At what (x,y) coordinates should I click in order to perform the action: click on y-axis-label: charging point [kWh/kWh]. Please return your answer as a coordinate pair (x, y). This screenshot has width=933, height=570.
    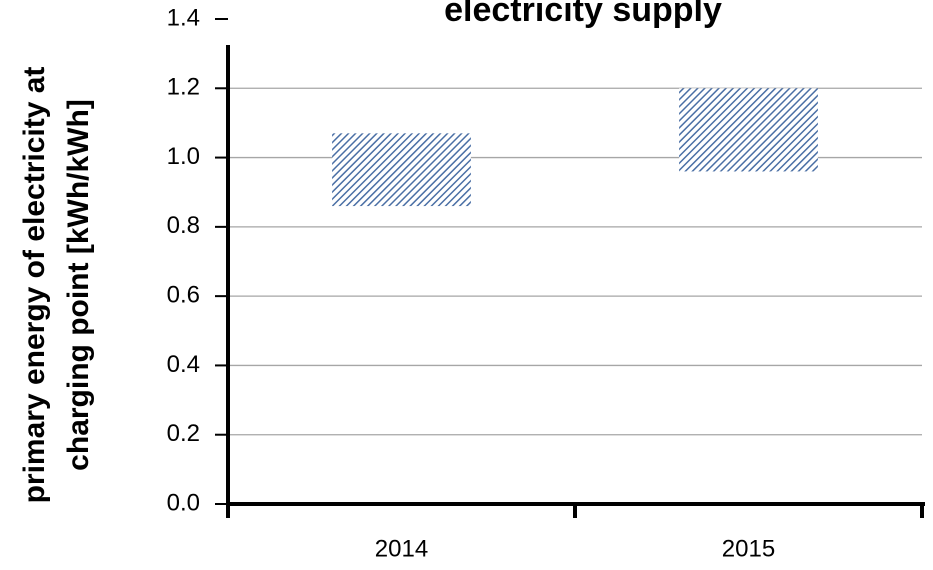
    Looking at the image, I should click on (78, 285).